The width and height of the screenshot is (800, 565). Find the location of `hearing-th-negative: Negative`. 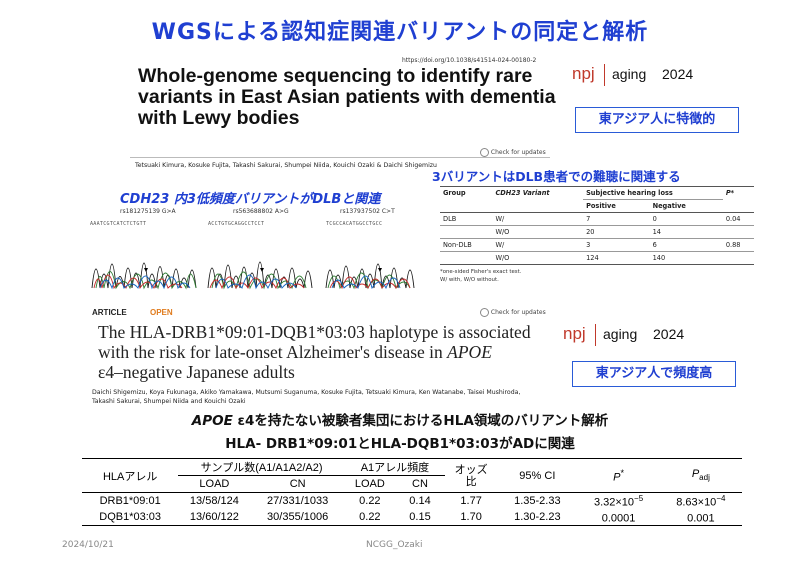

hearing-th-negative: Negative is located at coordinates (686, 206).